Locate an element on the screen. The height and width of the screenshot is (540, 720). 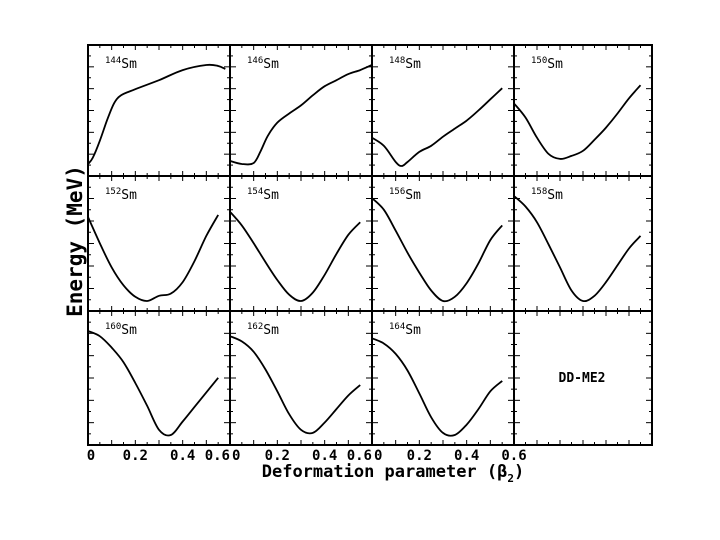
mass-number: 154 is located at coordinates (255, 192).